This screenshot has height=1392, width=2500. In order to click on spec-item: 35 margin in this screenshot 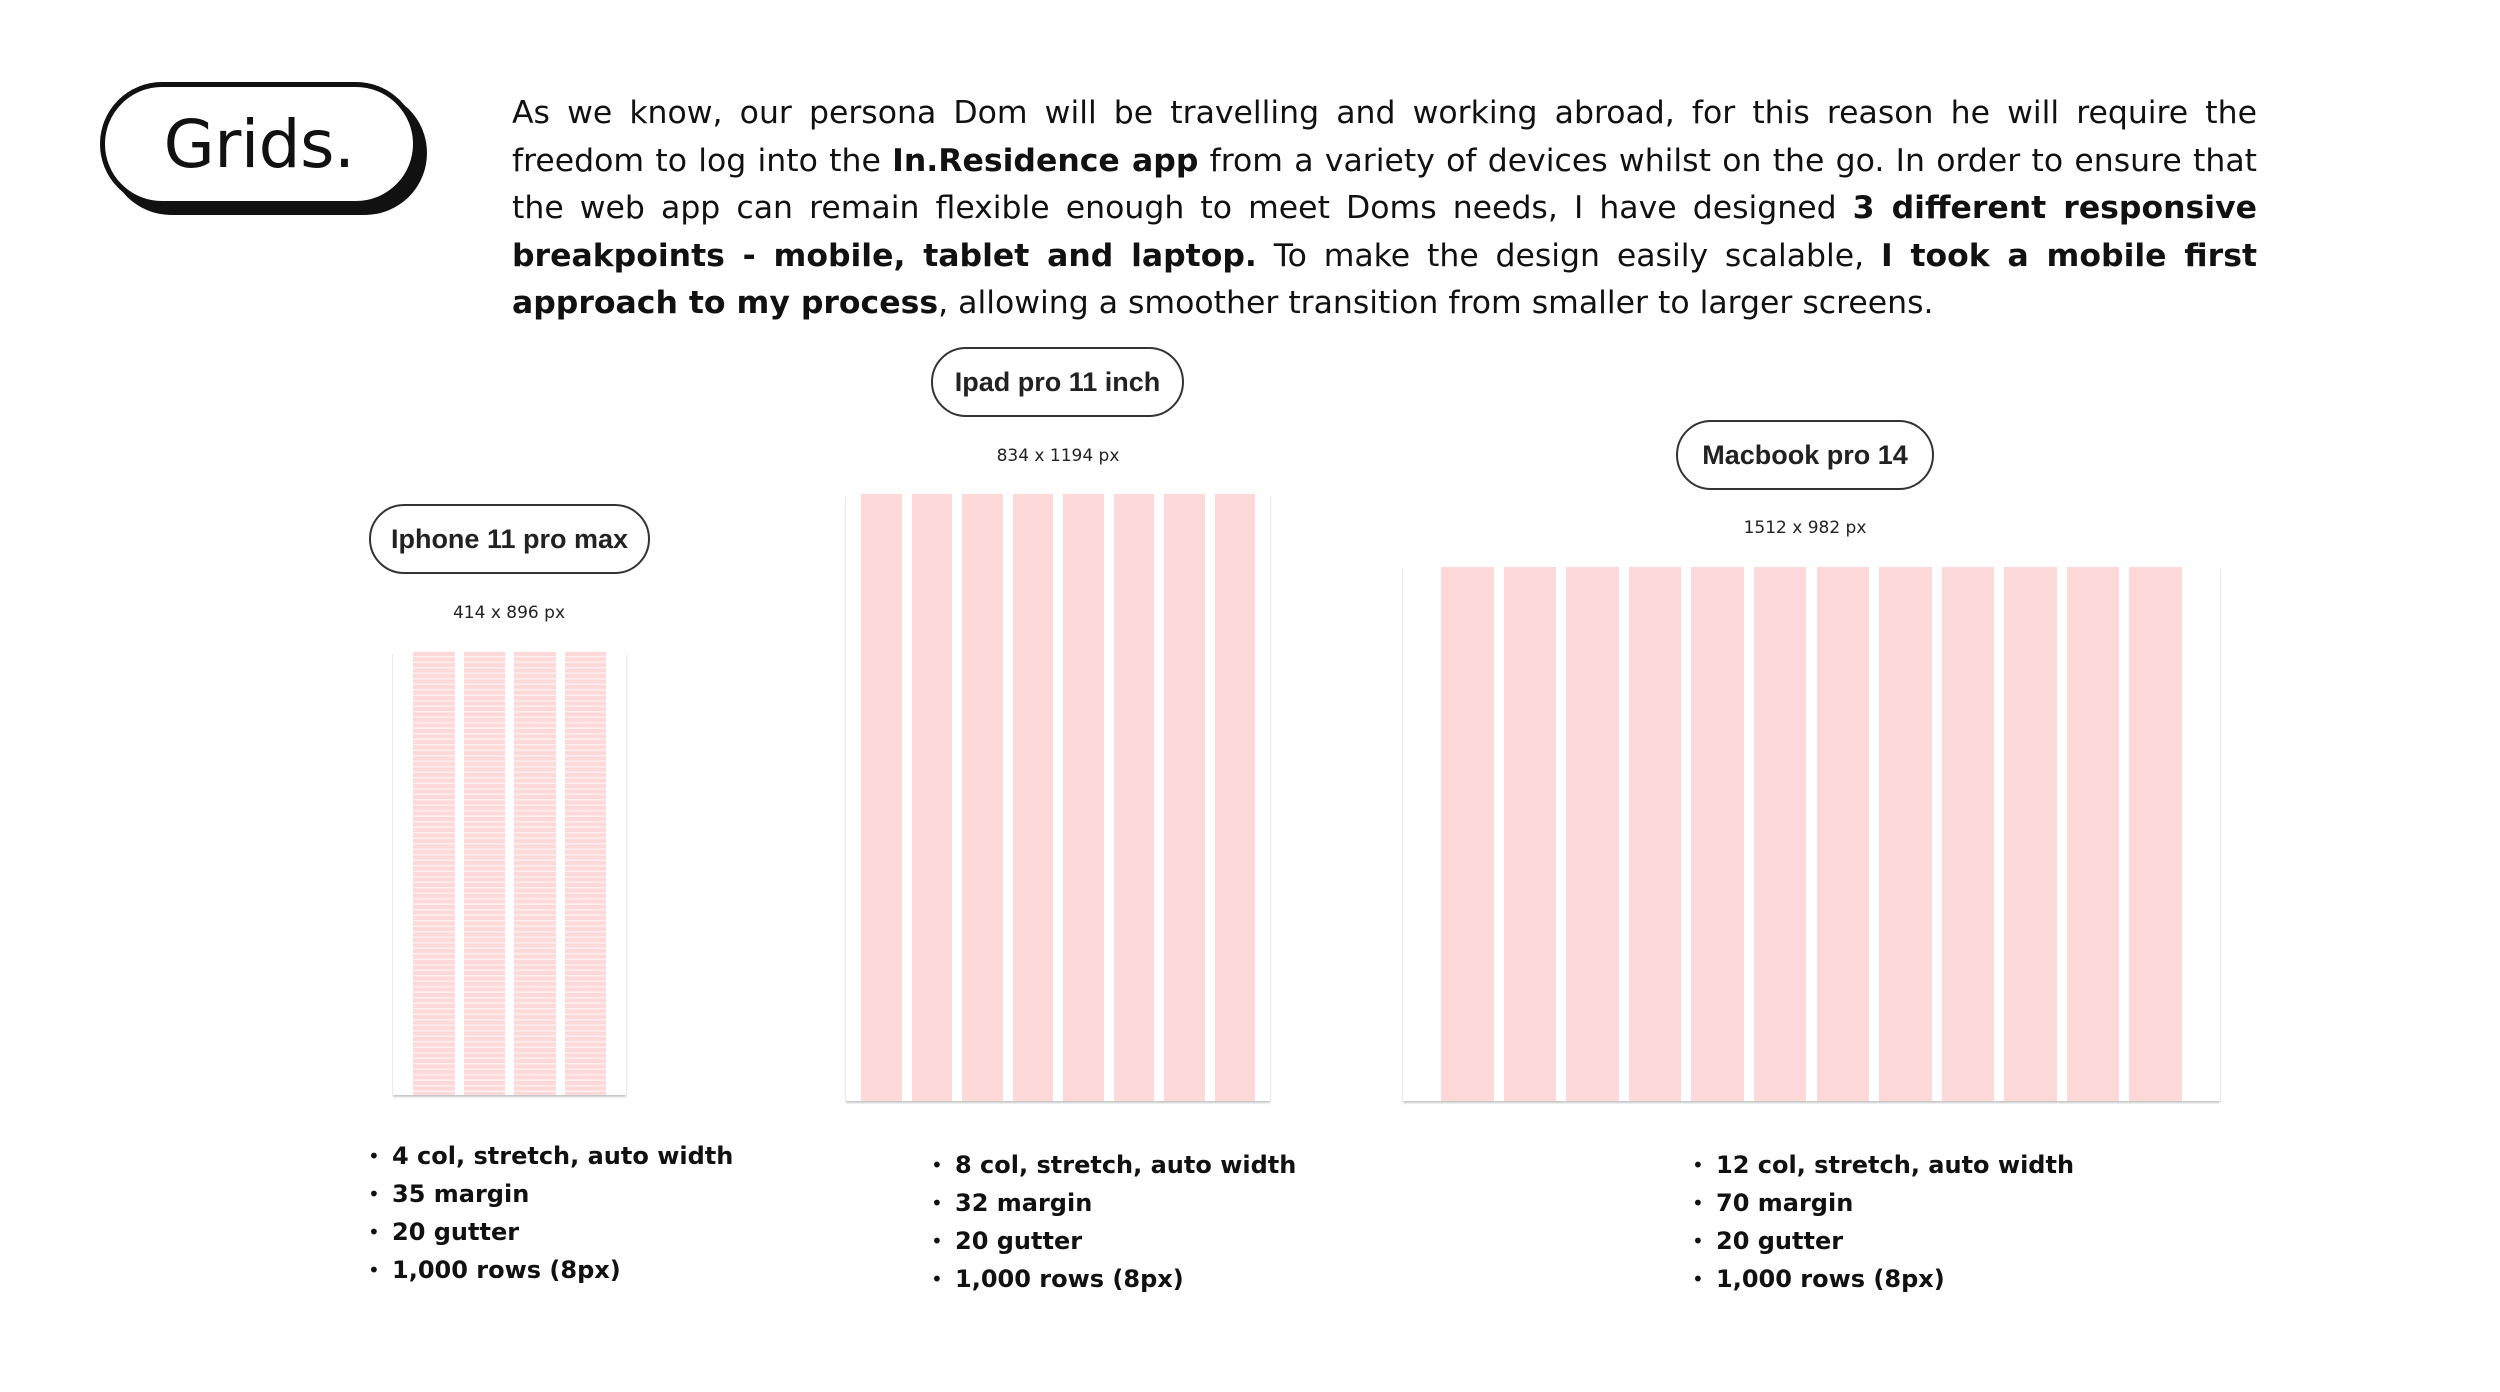, I will do `click(550, 1194)`.